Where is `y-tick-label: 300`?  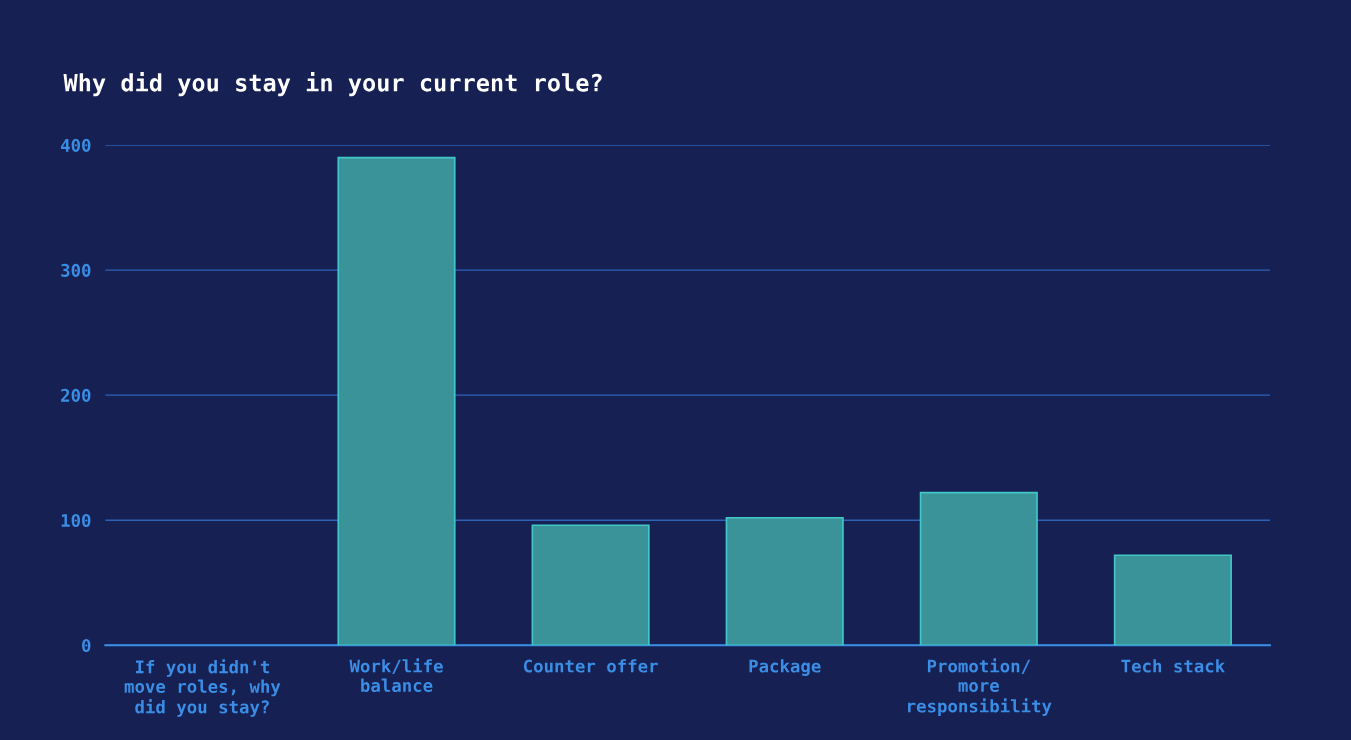 y-tick-label: 300 is located at coordinates (76, 270).